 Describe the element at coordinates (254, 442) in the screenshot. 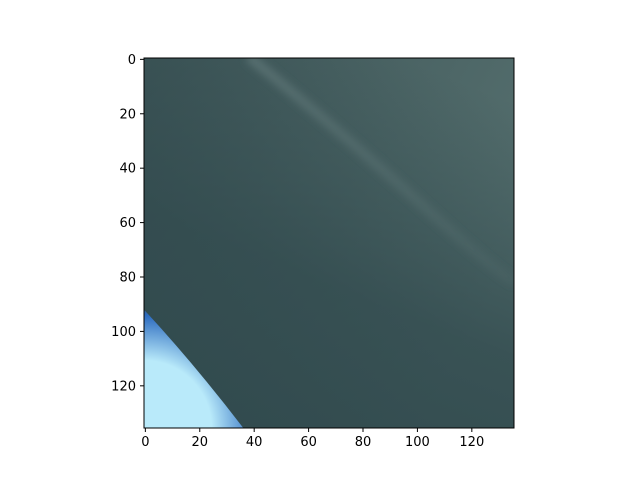

I see `x-tick-label: 40` at that location.